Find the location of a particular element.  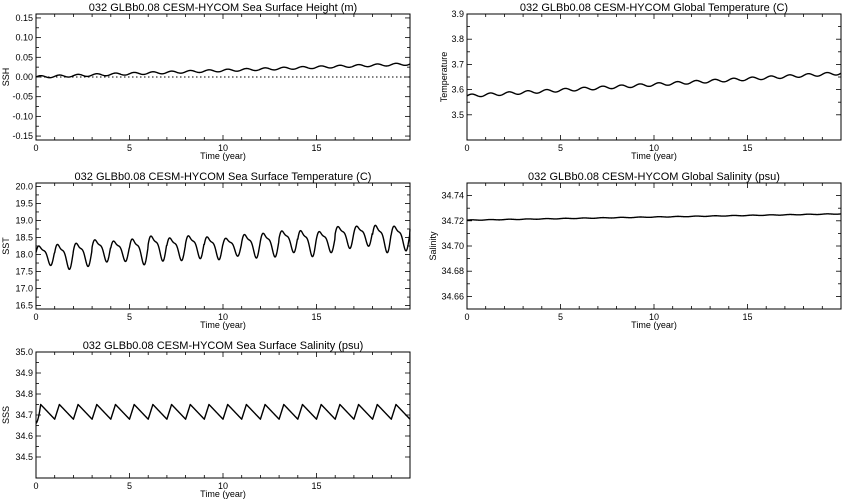

y-axis: 34.5 34.6 34.7 34.8 34.9 35.0 is located at coordinates (212, 404).